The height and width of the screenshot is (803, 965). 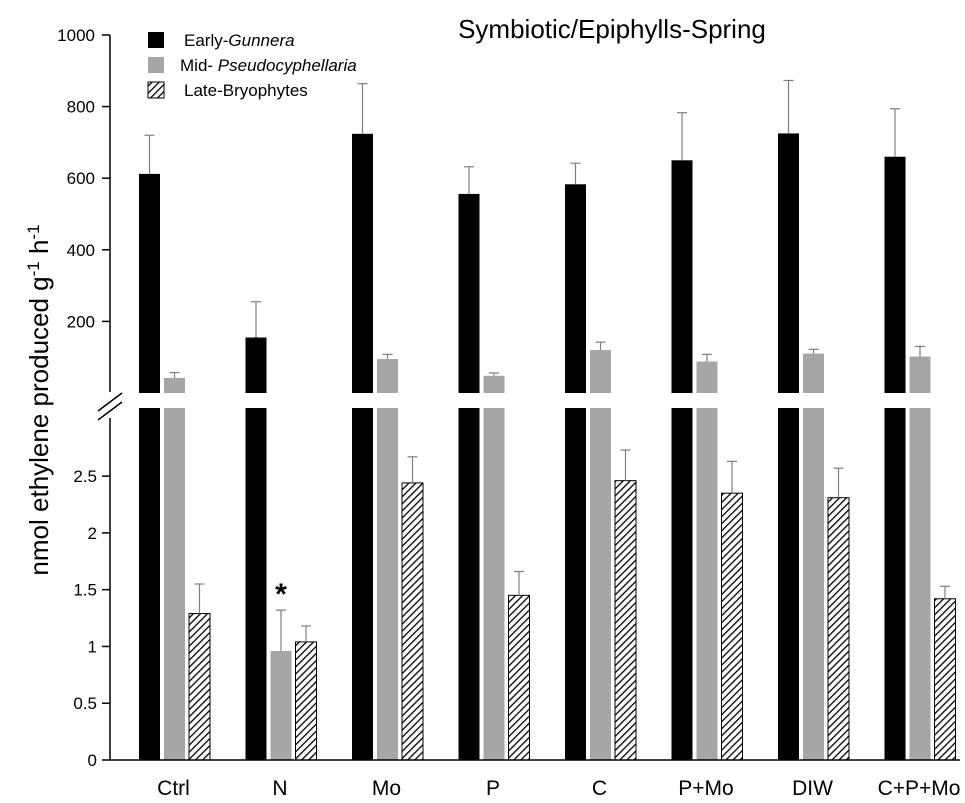 I want to click on bar-late-P, so click(x=519, y=677).